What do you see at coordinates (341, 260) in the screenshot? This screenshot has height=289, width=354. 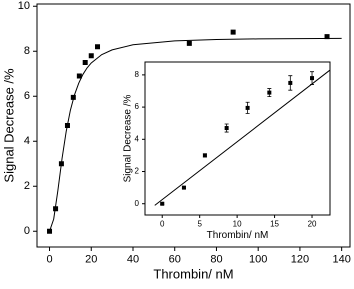 I see `x-tick-label: 140` at bounding box center [341, 260].